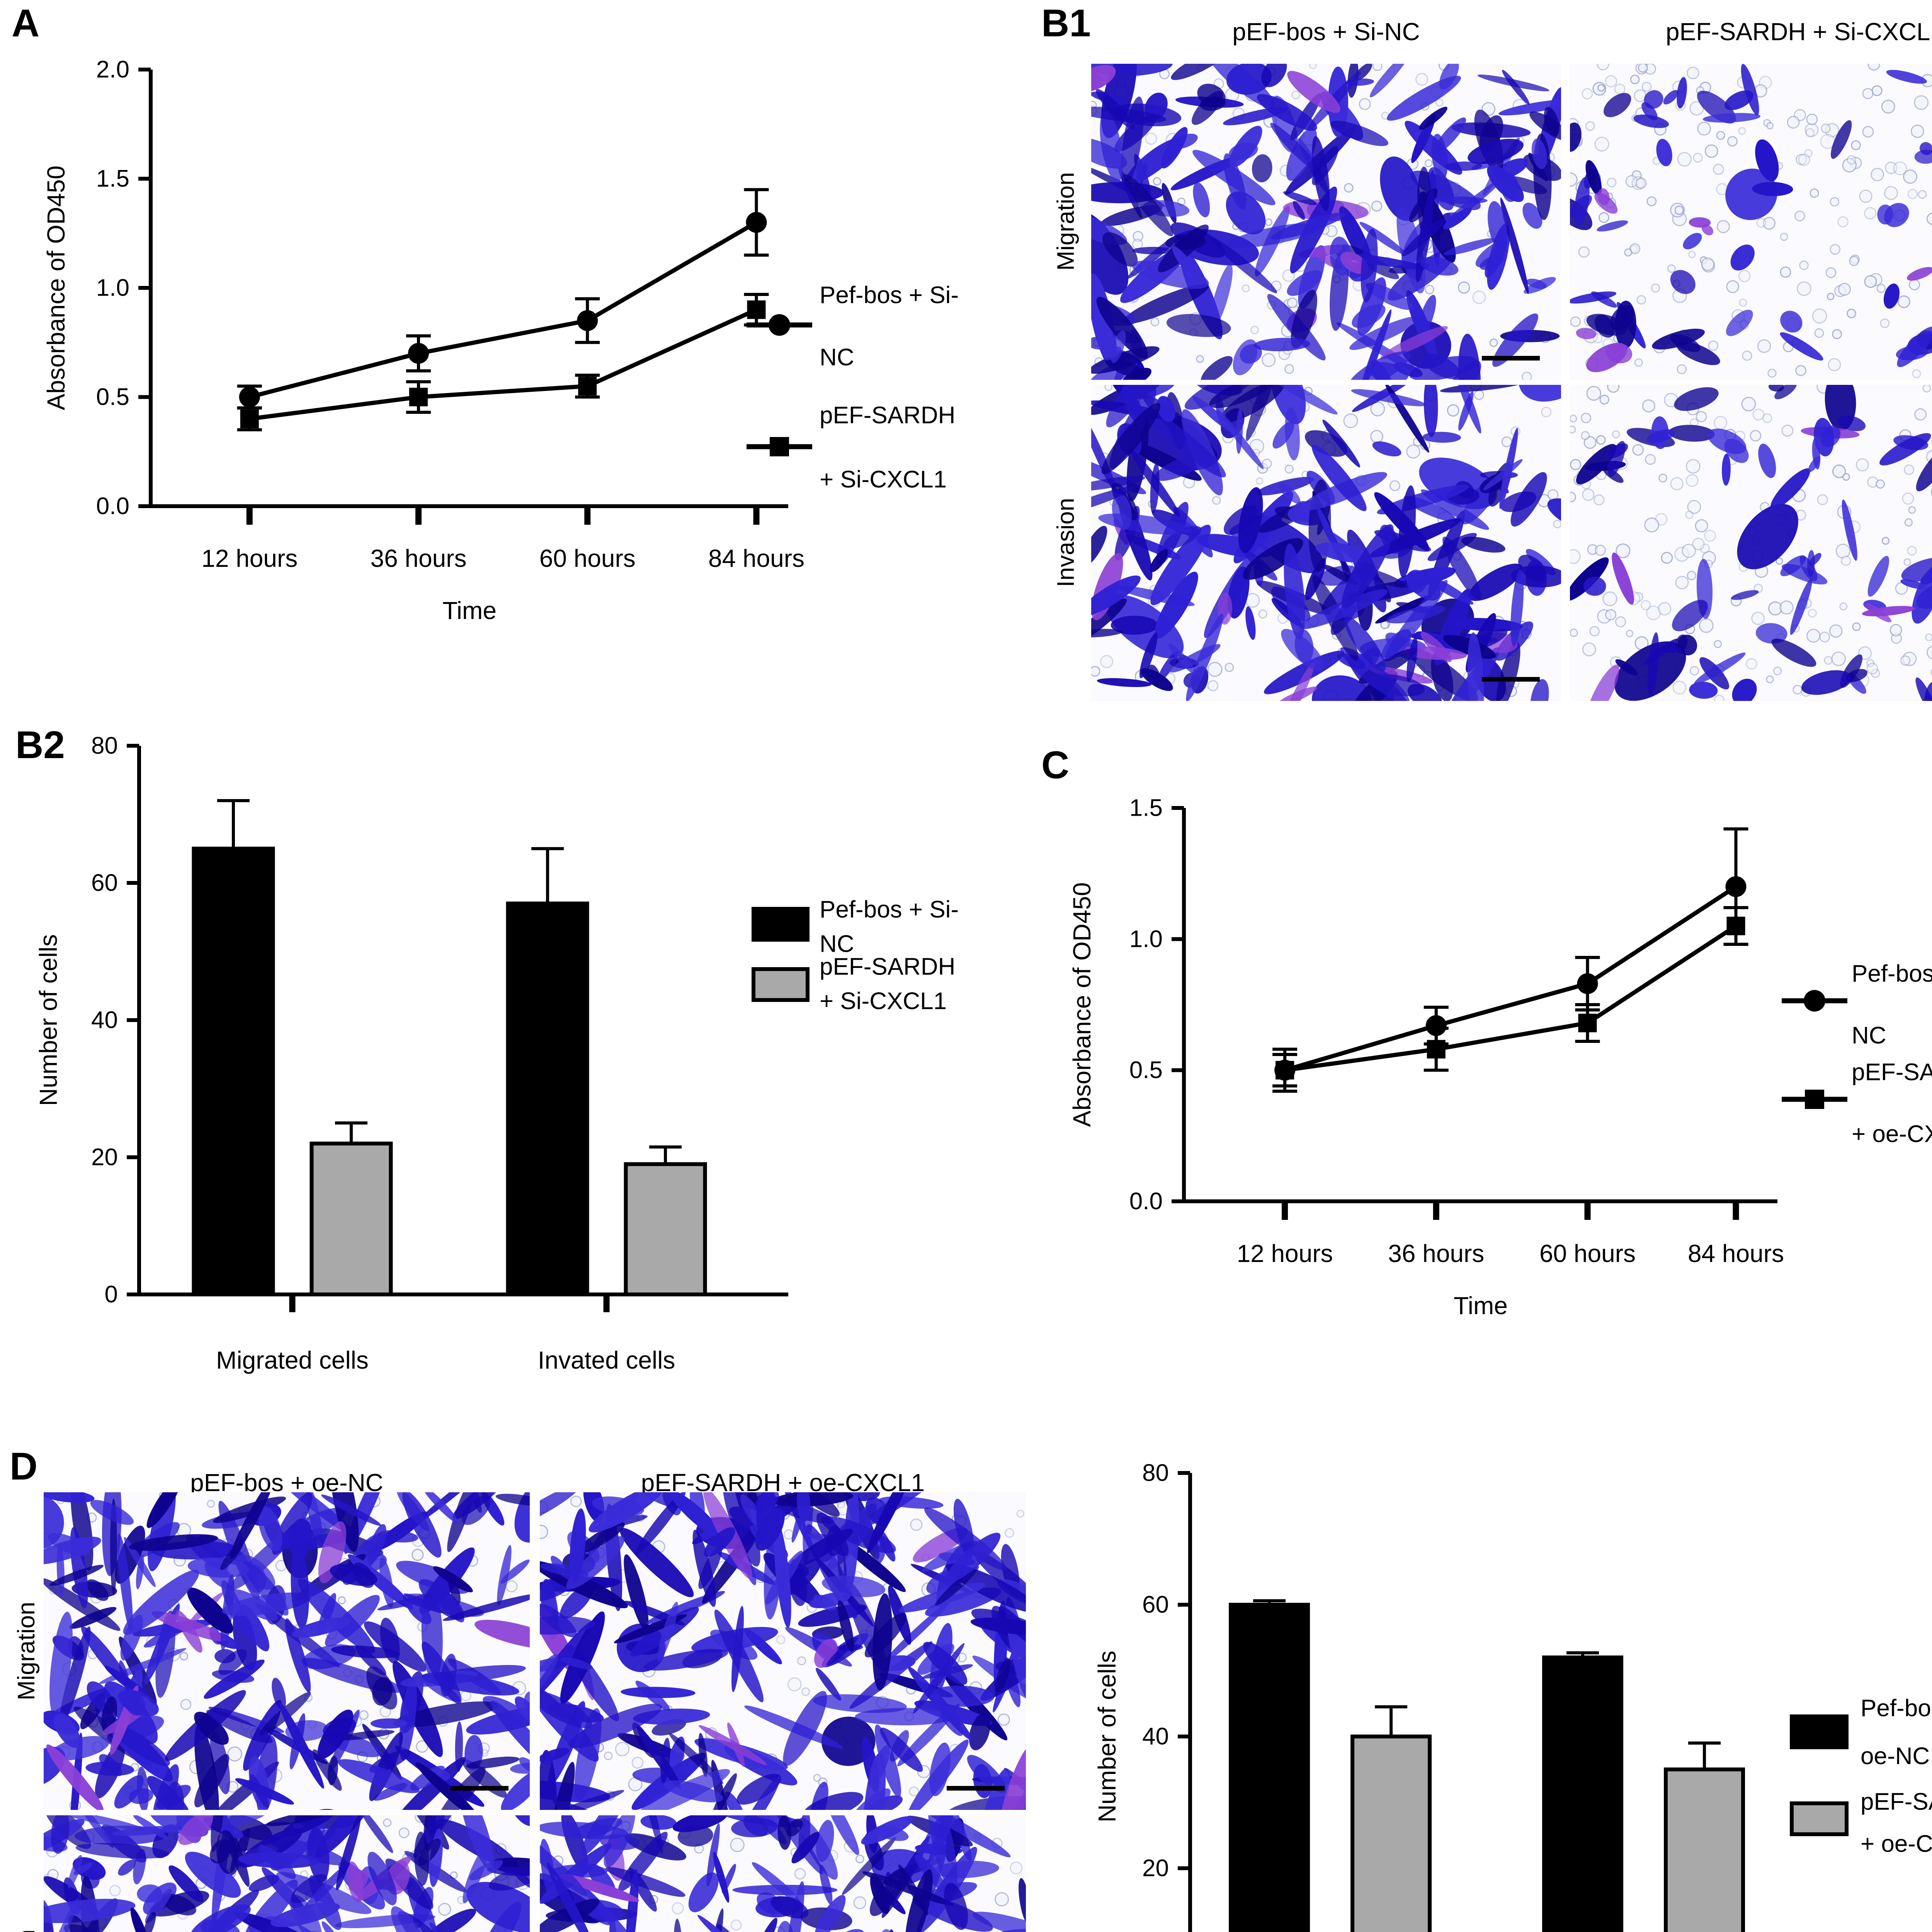 This screenshot has width=1932, height=1932. What do you see at coordinates (112, 1295) in the screenshot?
I see `y-tick-label: 0` at bounding box center [112, 1295].